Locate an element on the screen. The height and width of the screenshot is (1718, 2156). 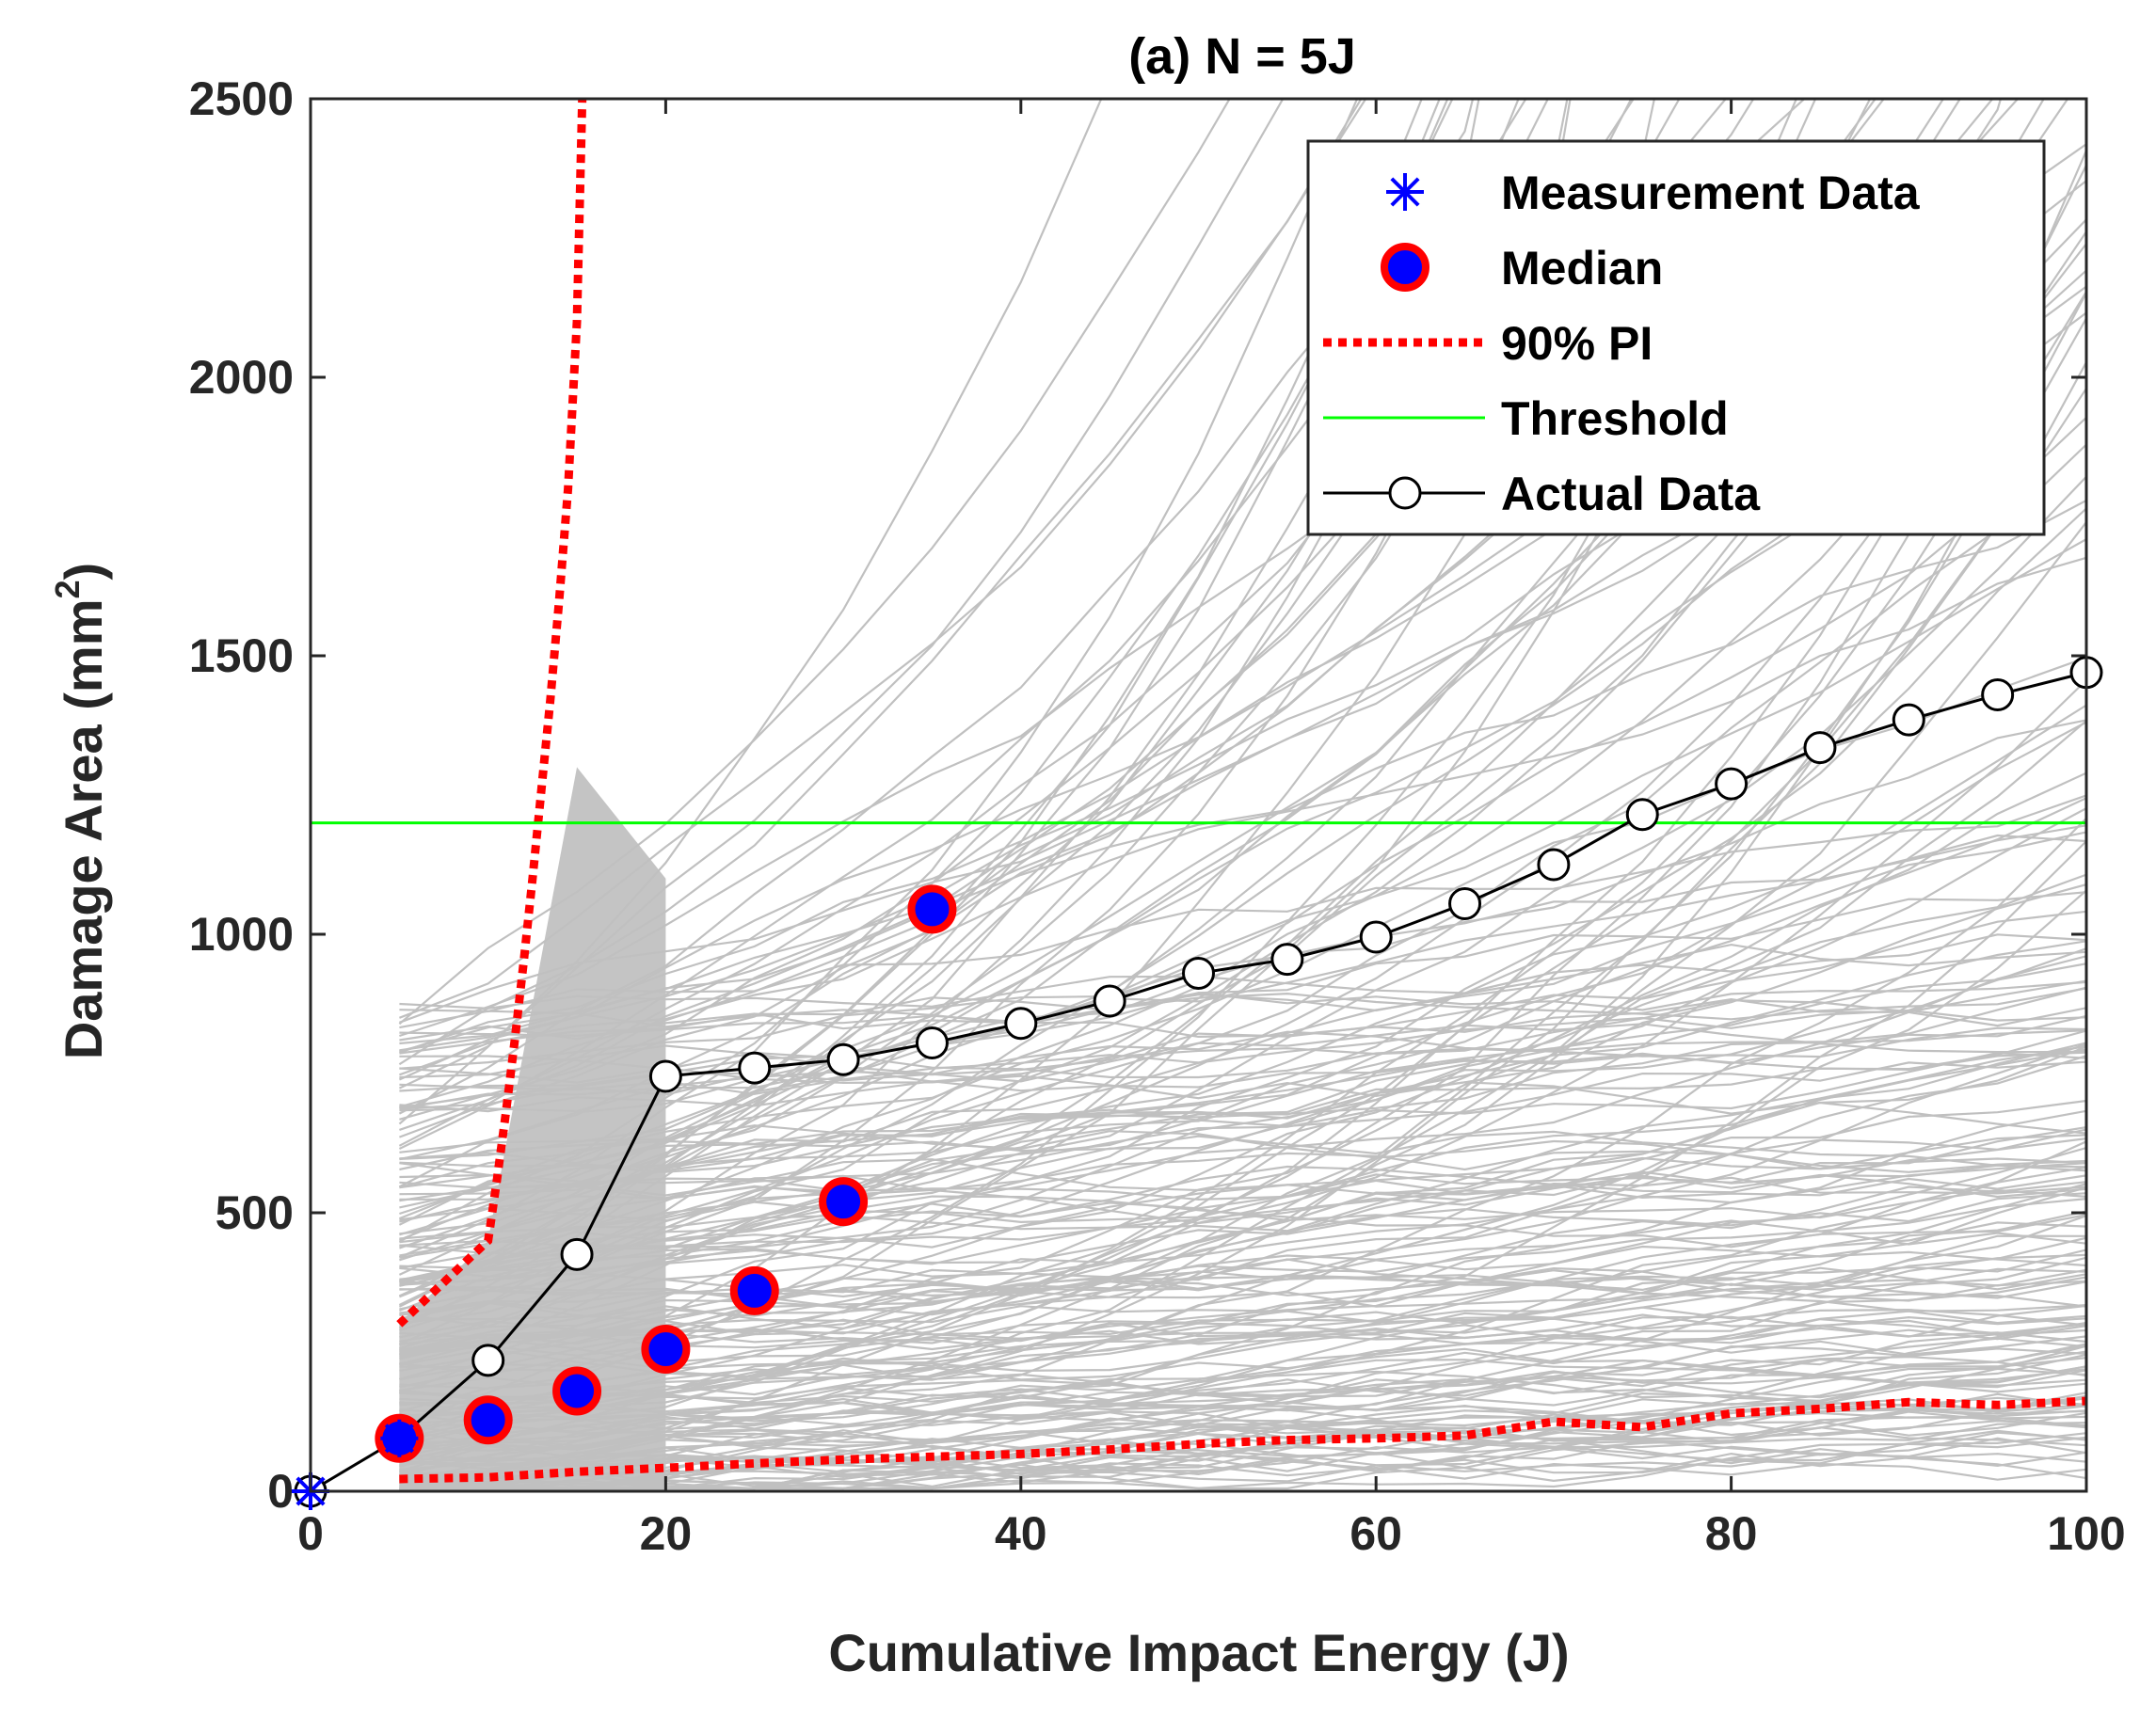
legend-label-actual: Actual Data is located at coordinates (1631, 494).